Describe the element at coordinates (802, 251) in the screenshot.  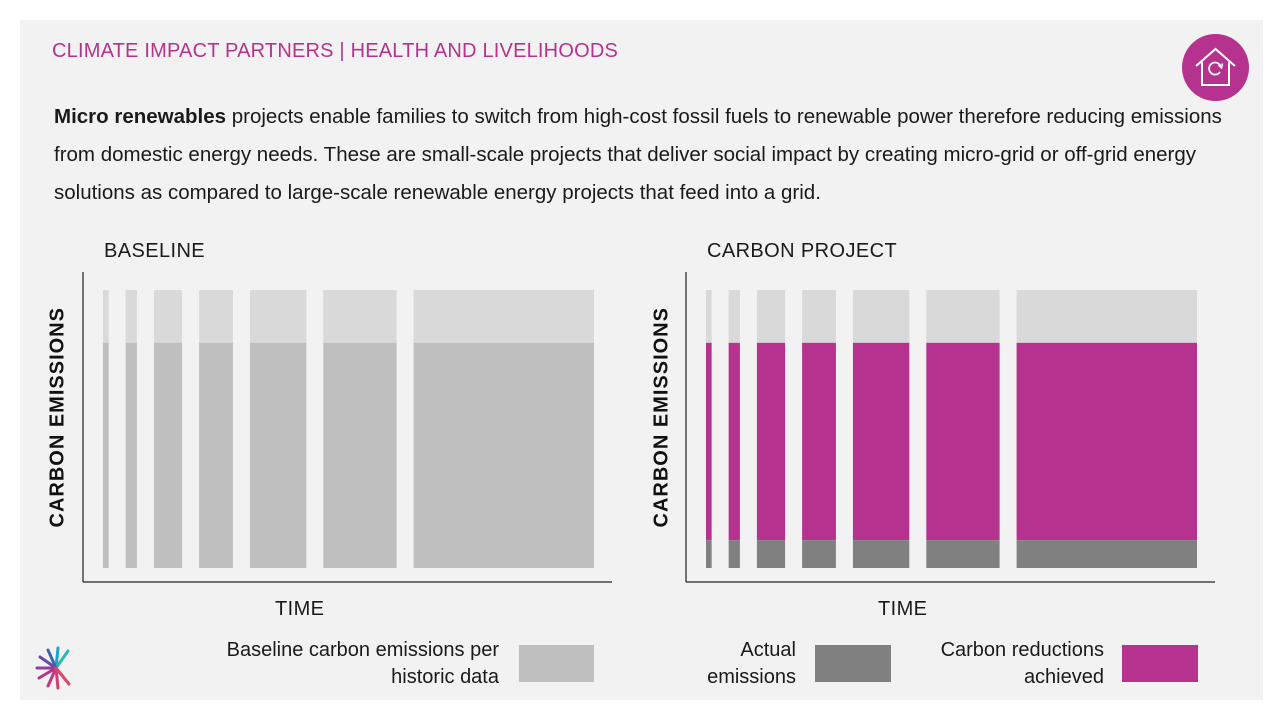
I see `project-chart-title: CARBON PROJECT` at that location.